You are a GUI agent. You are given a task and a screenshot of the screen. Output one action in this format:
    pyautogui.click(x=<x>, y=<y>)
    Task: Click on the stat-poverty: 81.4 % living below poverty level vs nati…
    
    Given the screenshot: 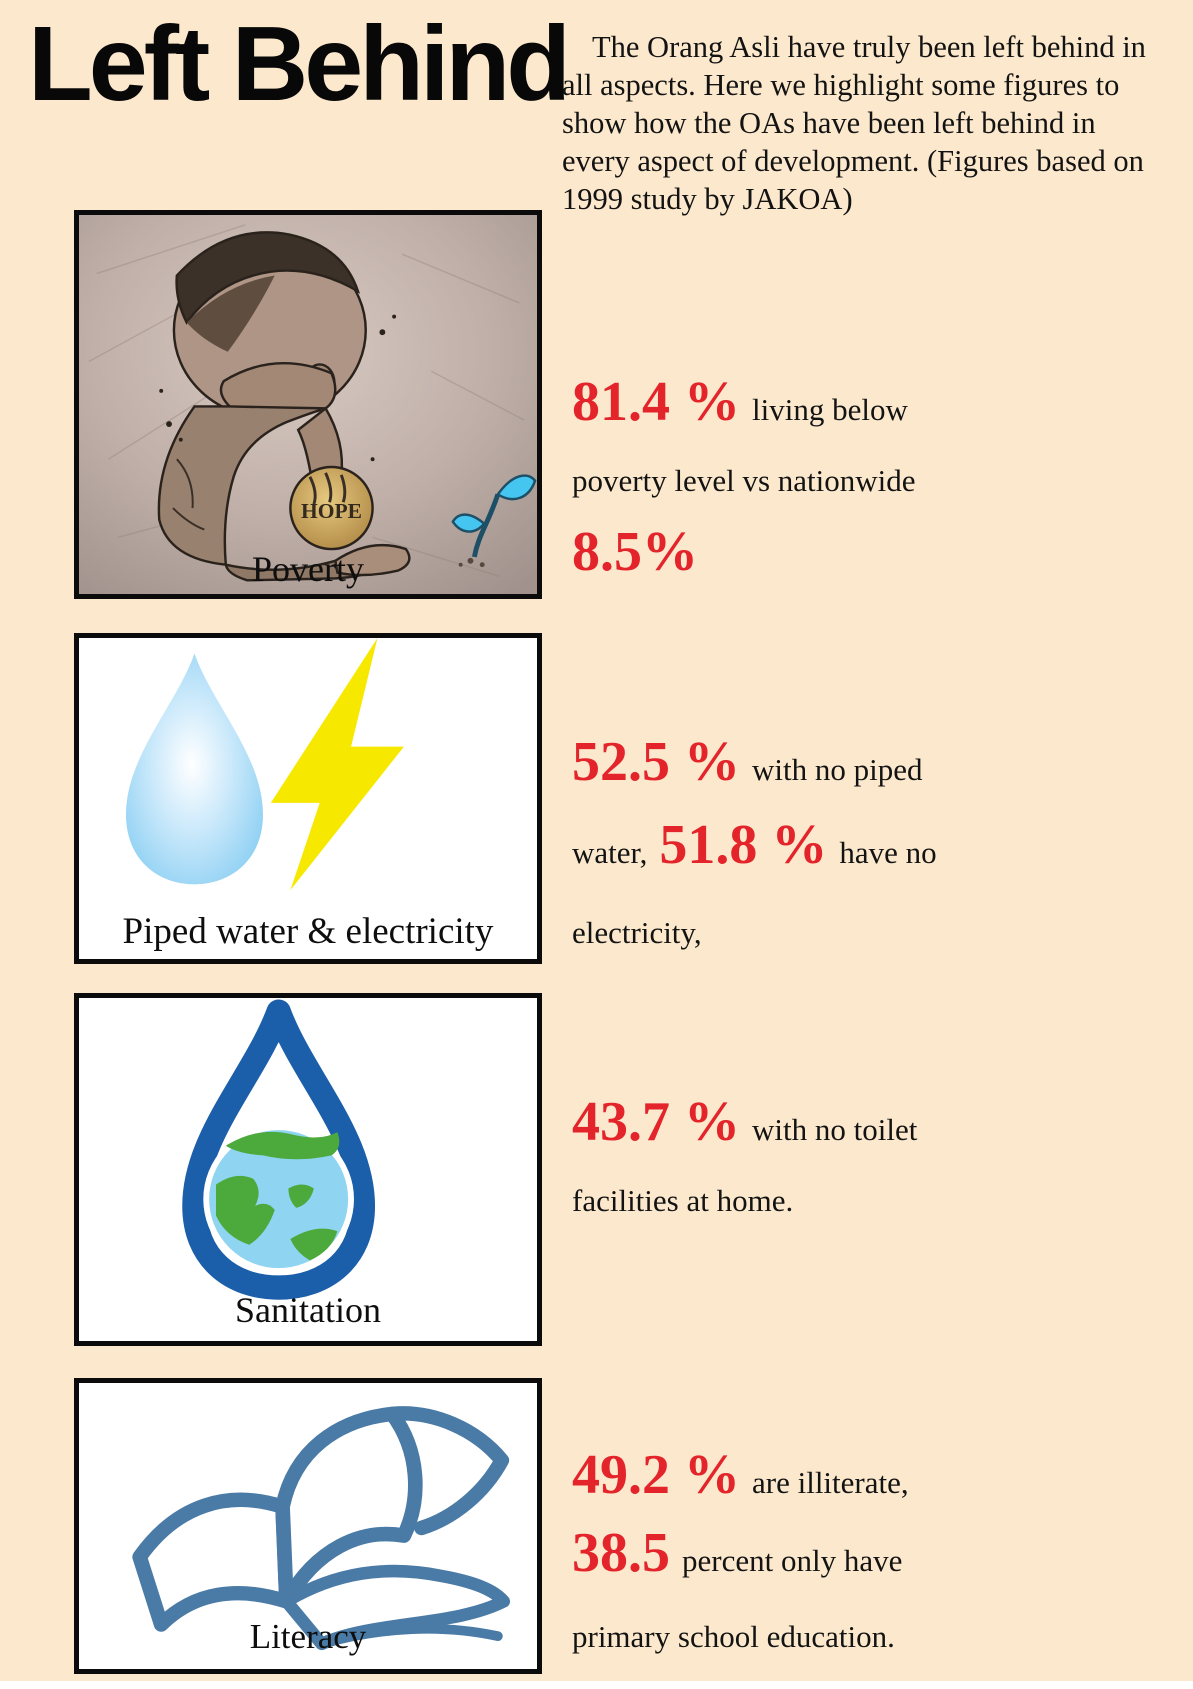 What is the action you would take?
    pyautogui.click(x=878, y=484)
    